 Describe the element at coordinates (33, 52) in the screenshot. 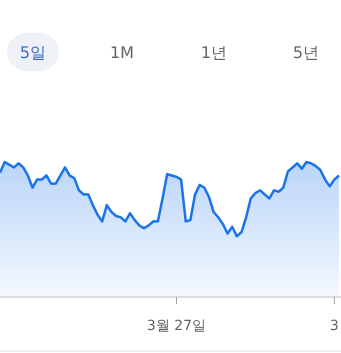

I see `text: 5일` at that location.